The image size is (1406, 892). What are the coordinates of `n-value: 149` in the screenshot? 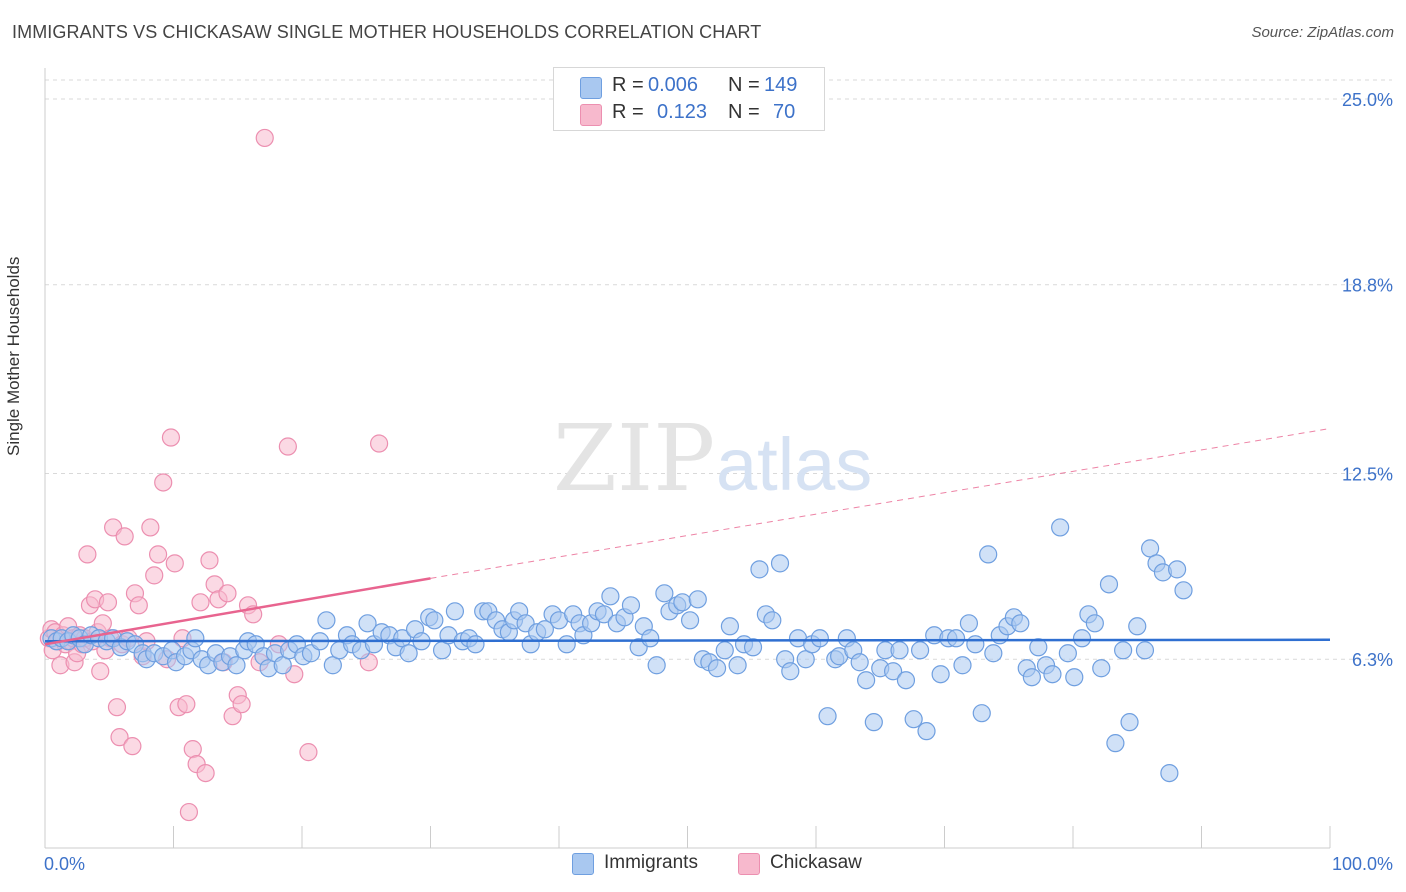 It's located at (781, 85).